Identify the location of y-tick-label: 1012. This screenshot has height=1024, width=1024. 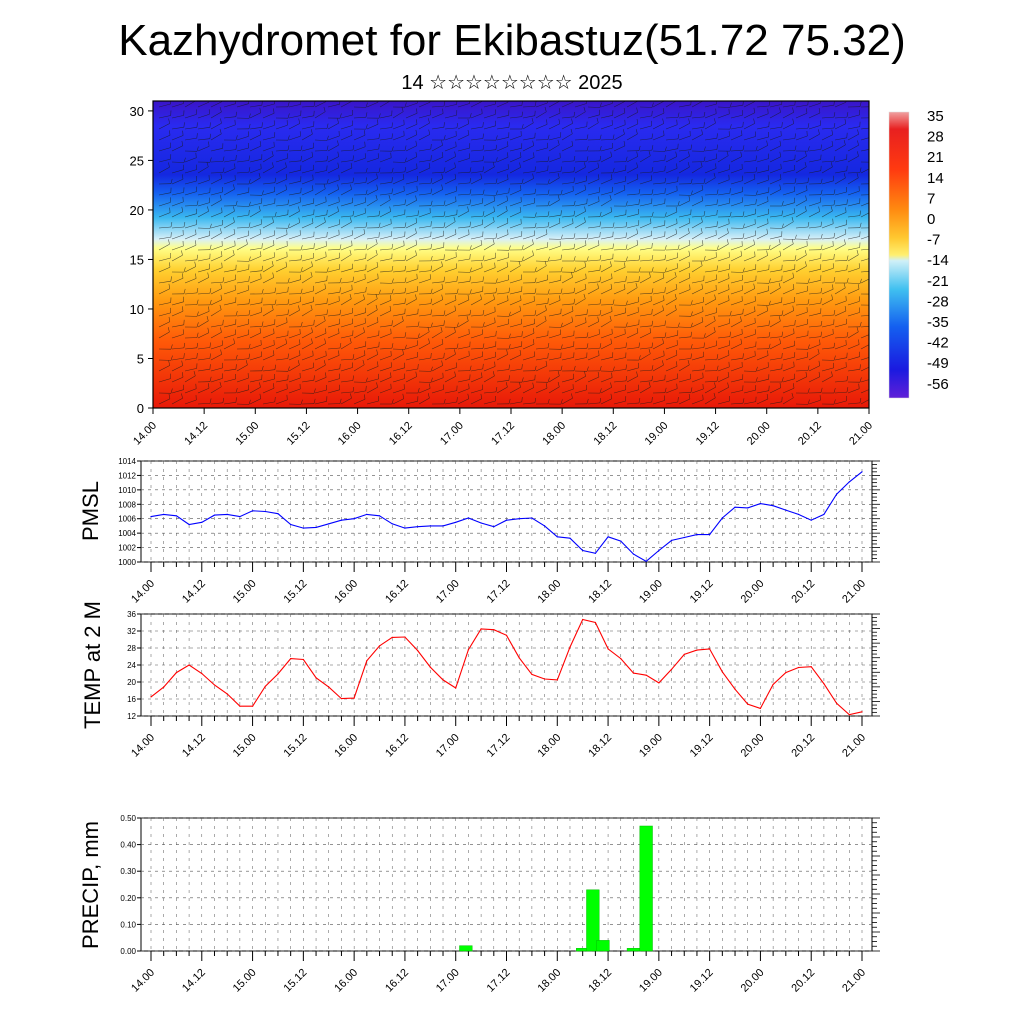
(127, 475).